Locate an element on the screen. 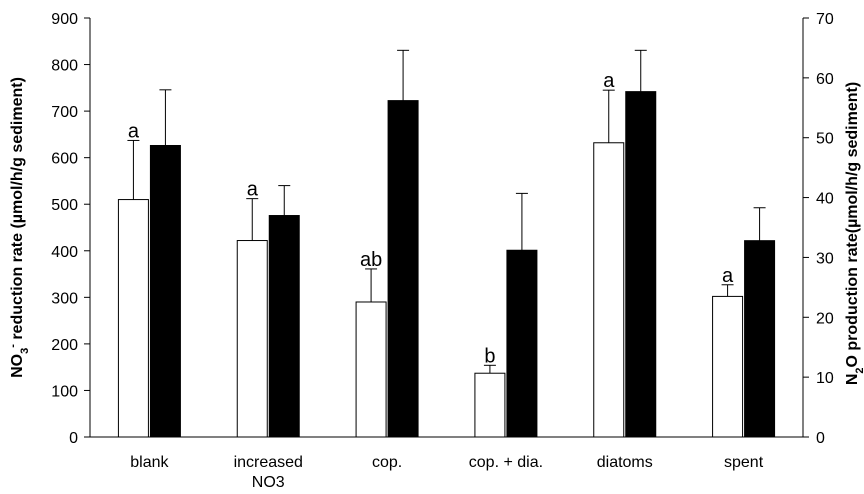  left-tick-label: 400 is located at coordinates (64, 252).